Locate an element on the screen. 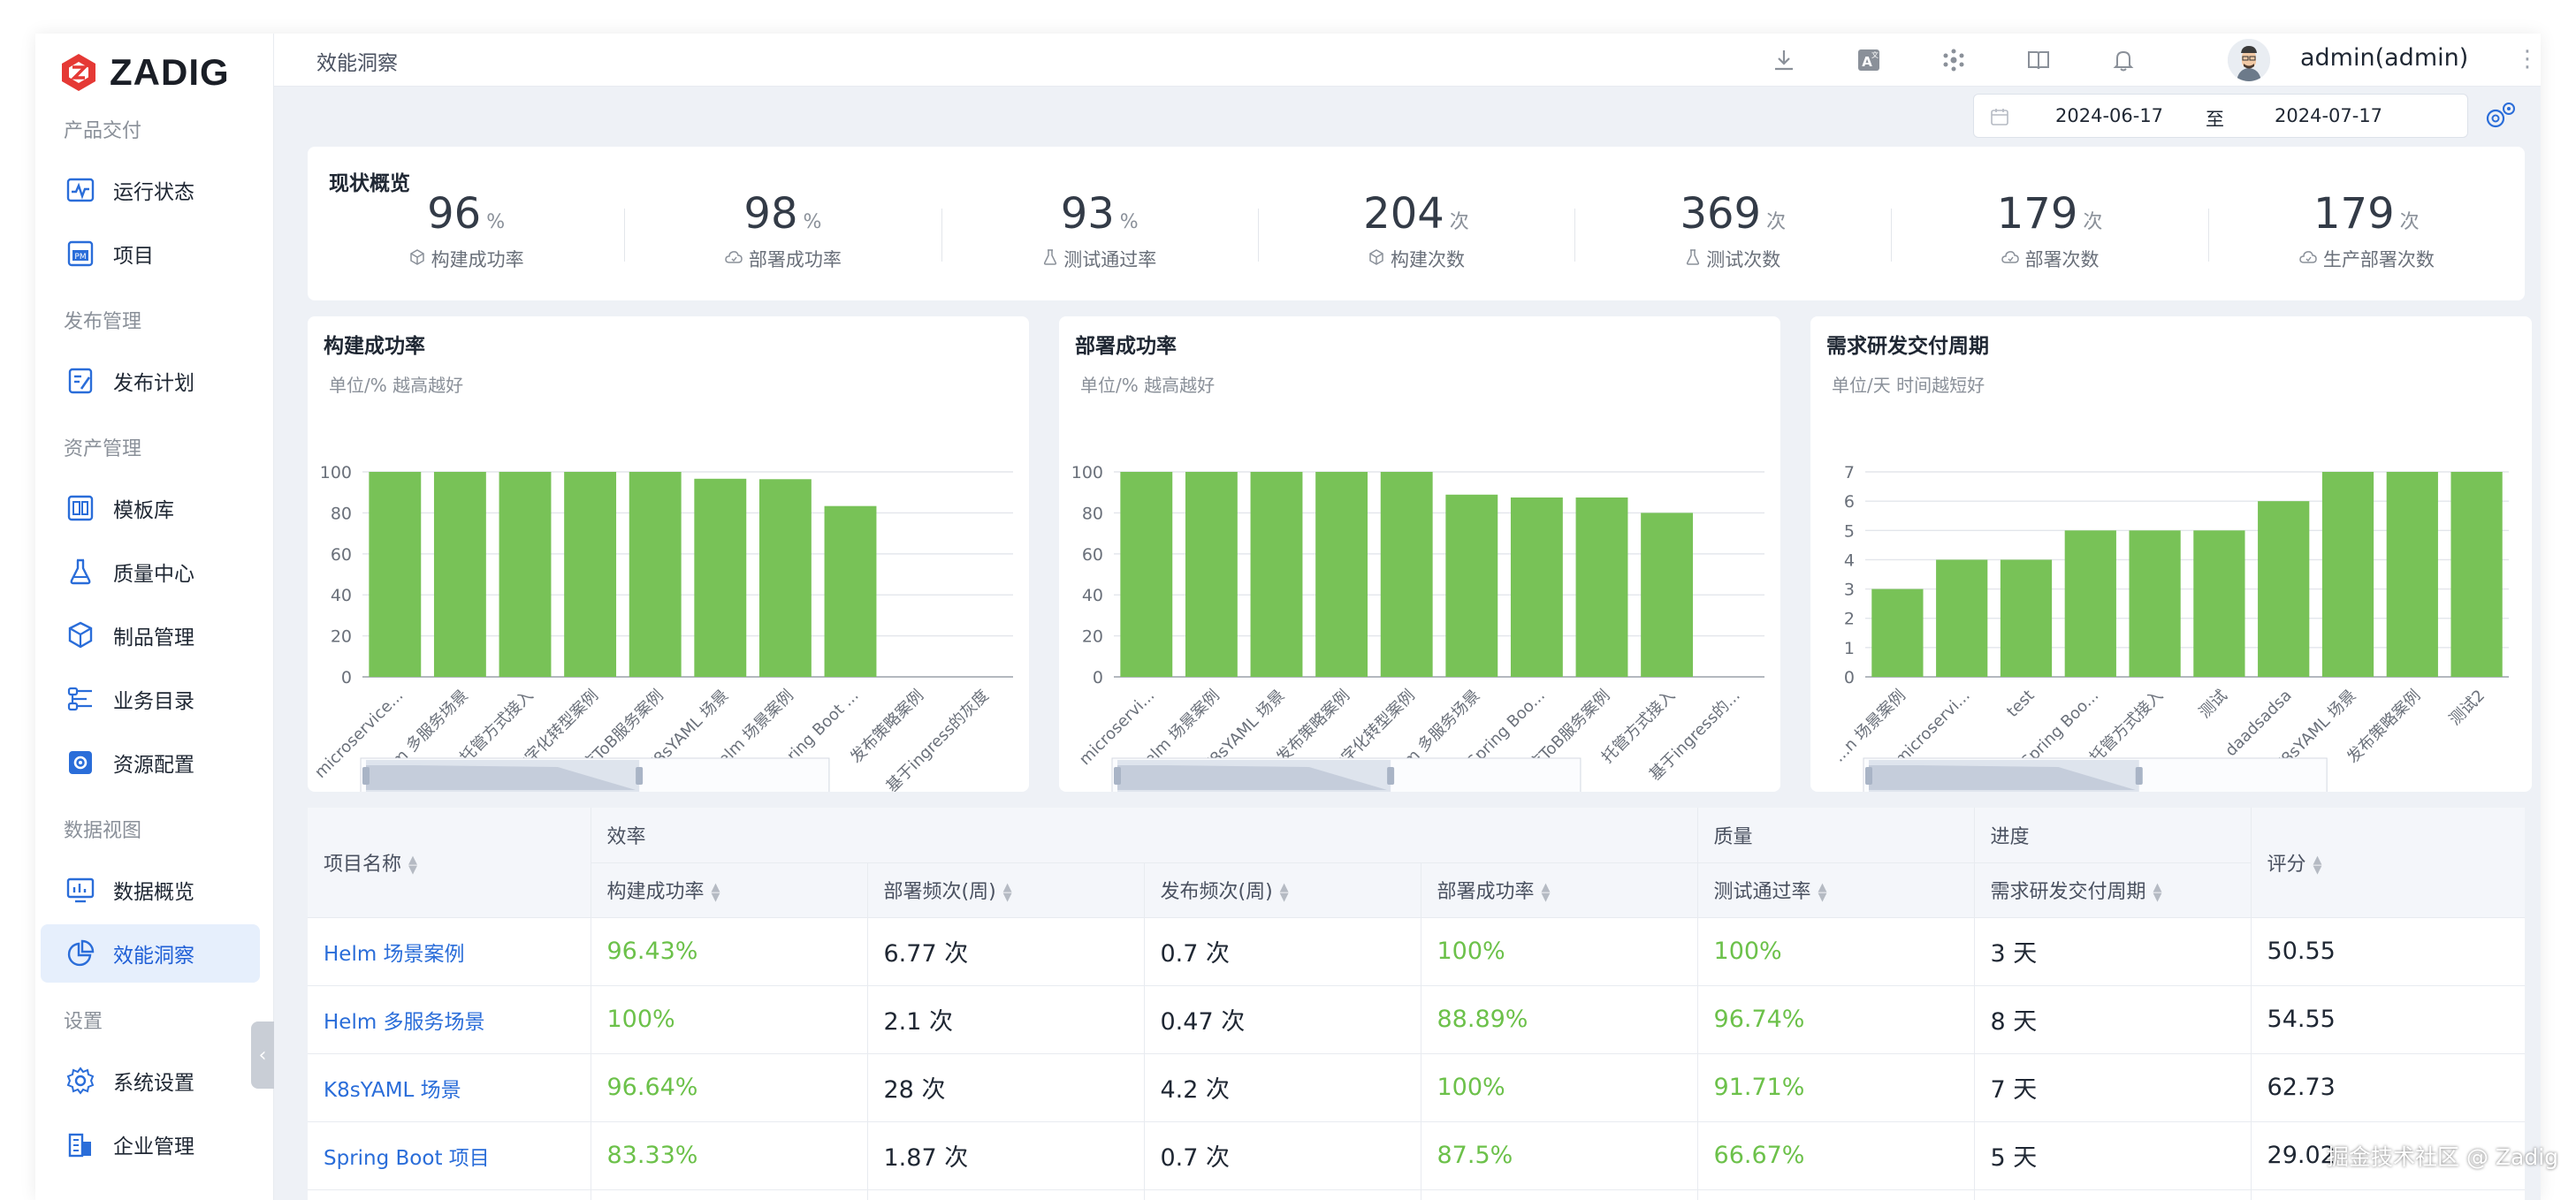  project-link: Helm 场景案例 is located at coordinates (449, 951).